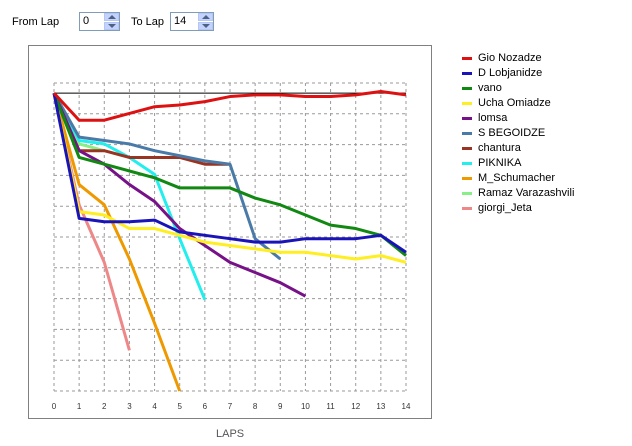 The image size is (632, 446). What do you see at coordinates (104, 406) in the screenshot?
I see `x-tick-label: 2` at bounding box center [104, 406].